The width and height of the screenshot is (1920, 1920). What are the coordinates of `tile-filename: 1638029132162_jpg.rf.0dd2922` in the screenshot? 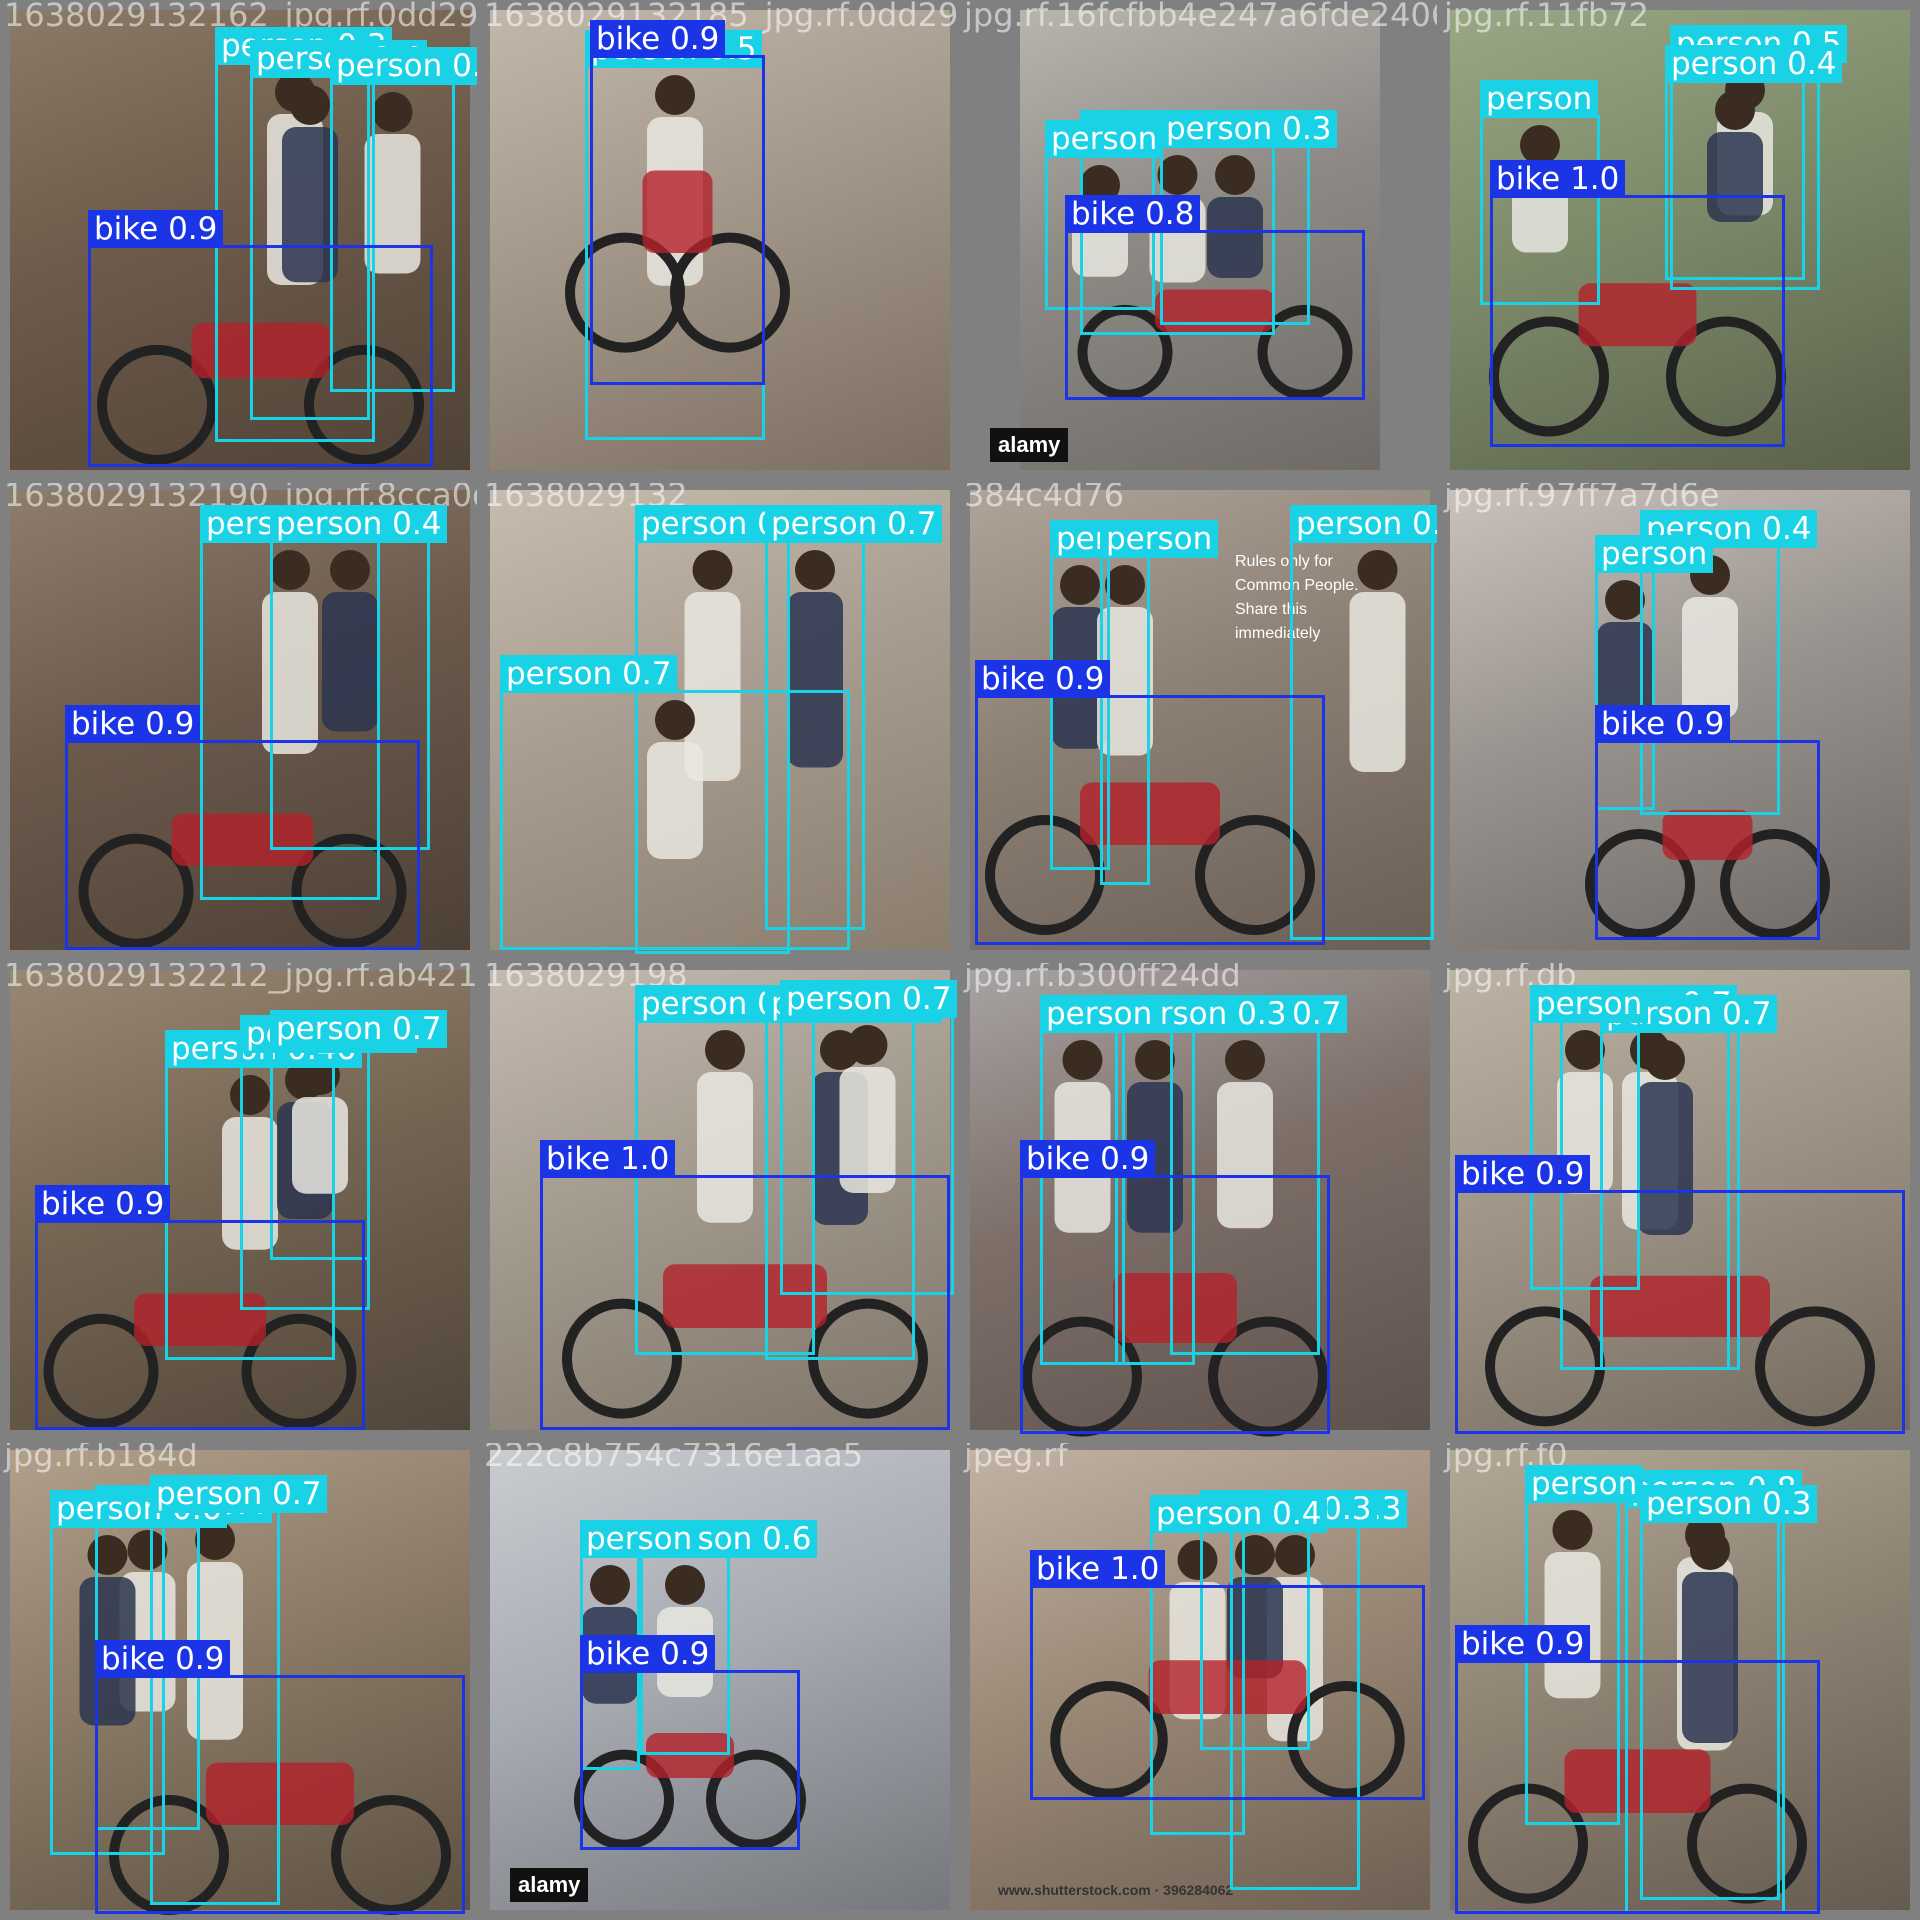 It's located at (242, 17).